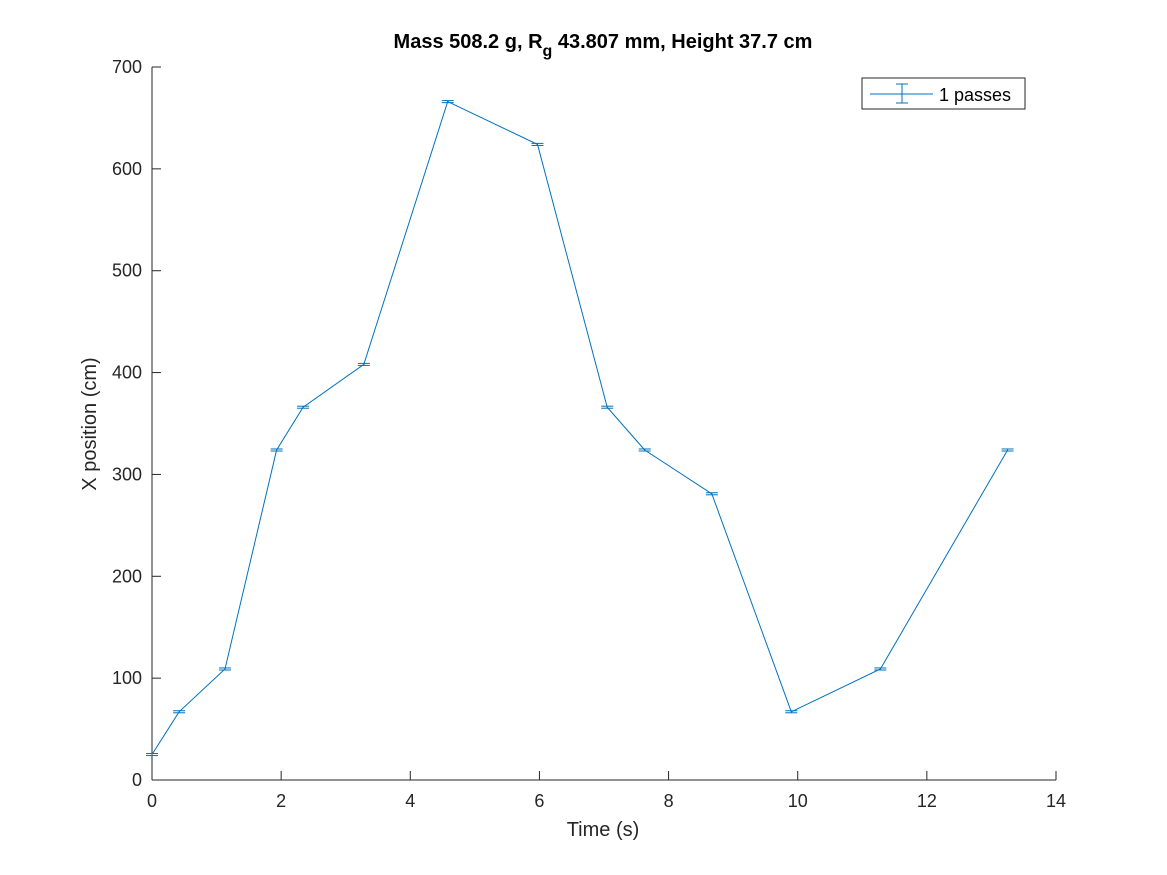  What do you see at coordinates (137, 780) in the screenshot?
I see `y-tick-label: 0` at bounding box center [137, 780].